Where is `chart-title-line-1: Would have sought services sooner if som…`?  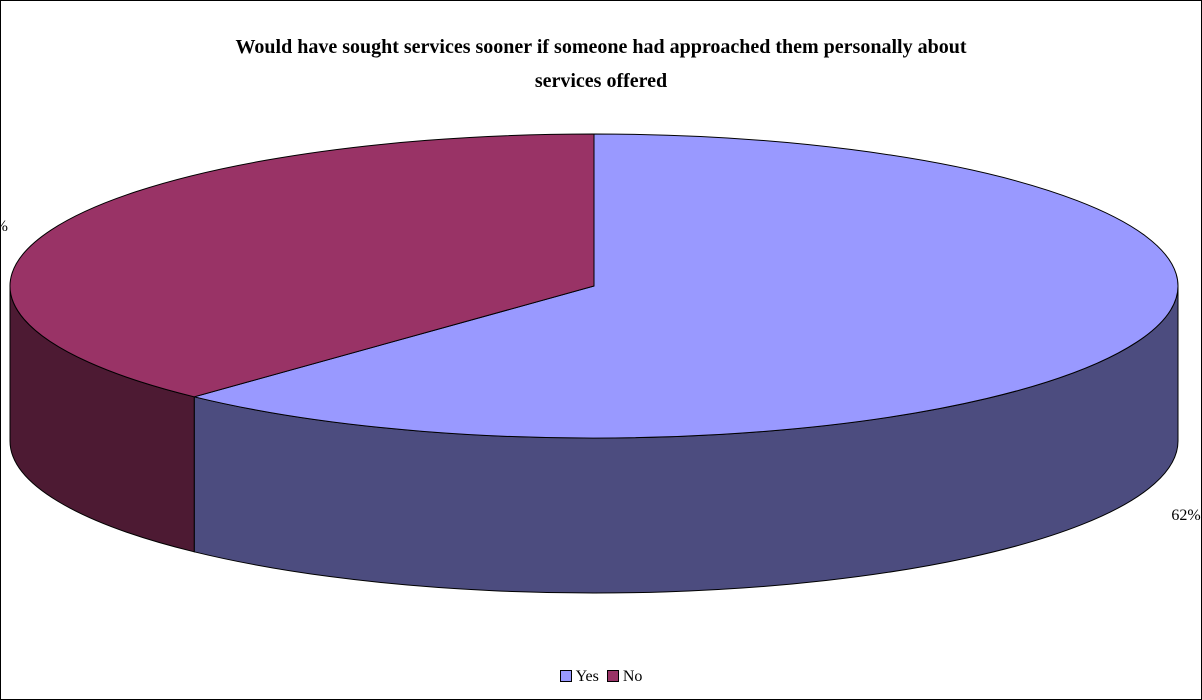 chart-title-line-1: Would have sought services sooner if som… is located at coordinates (601, 47).